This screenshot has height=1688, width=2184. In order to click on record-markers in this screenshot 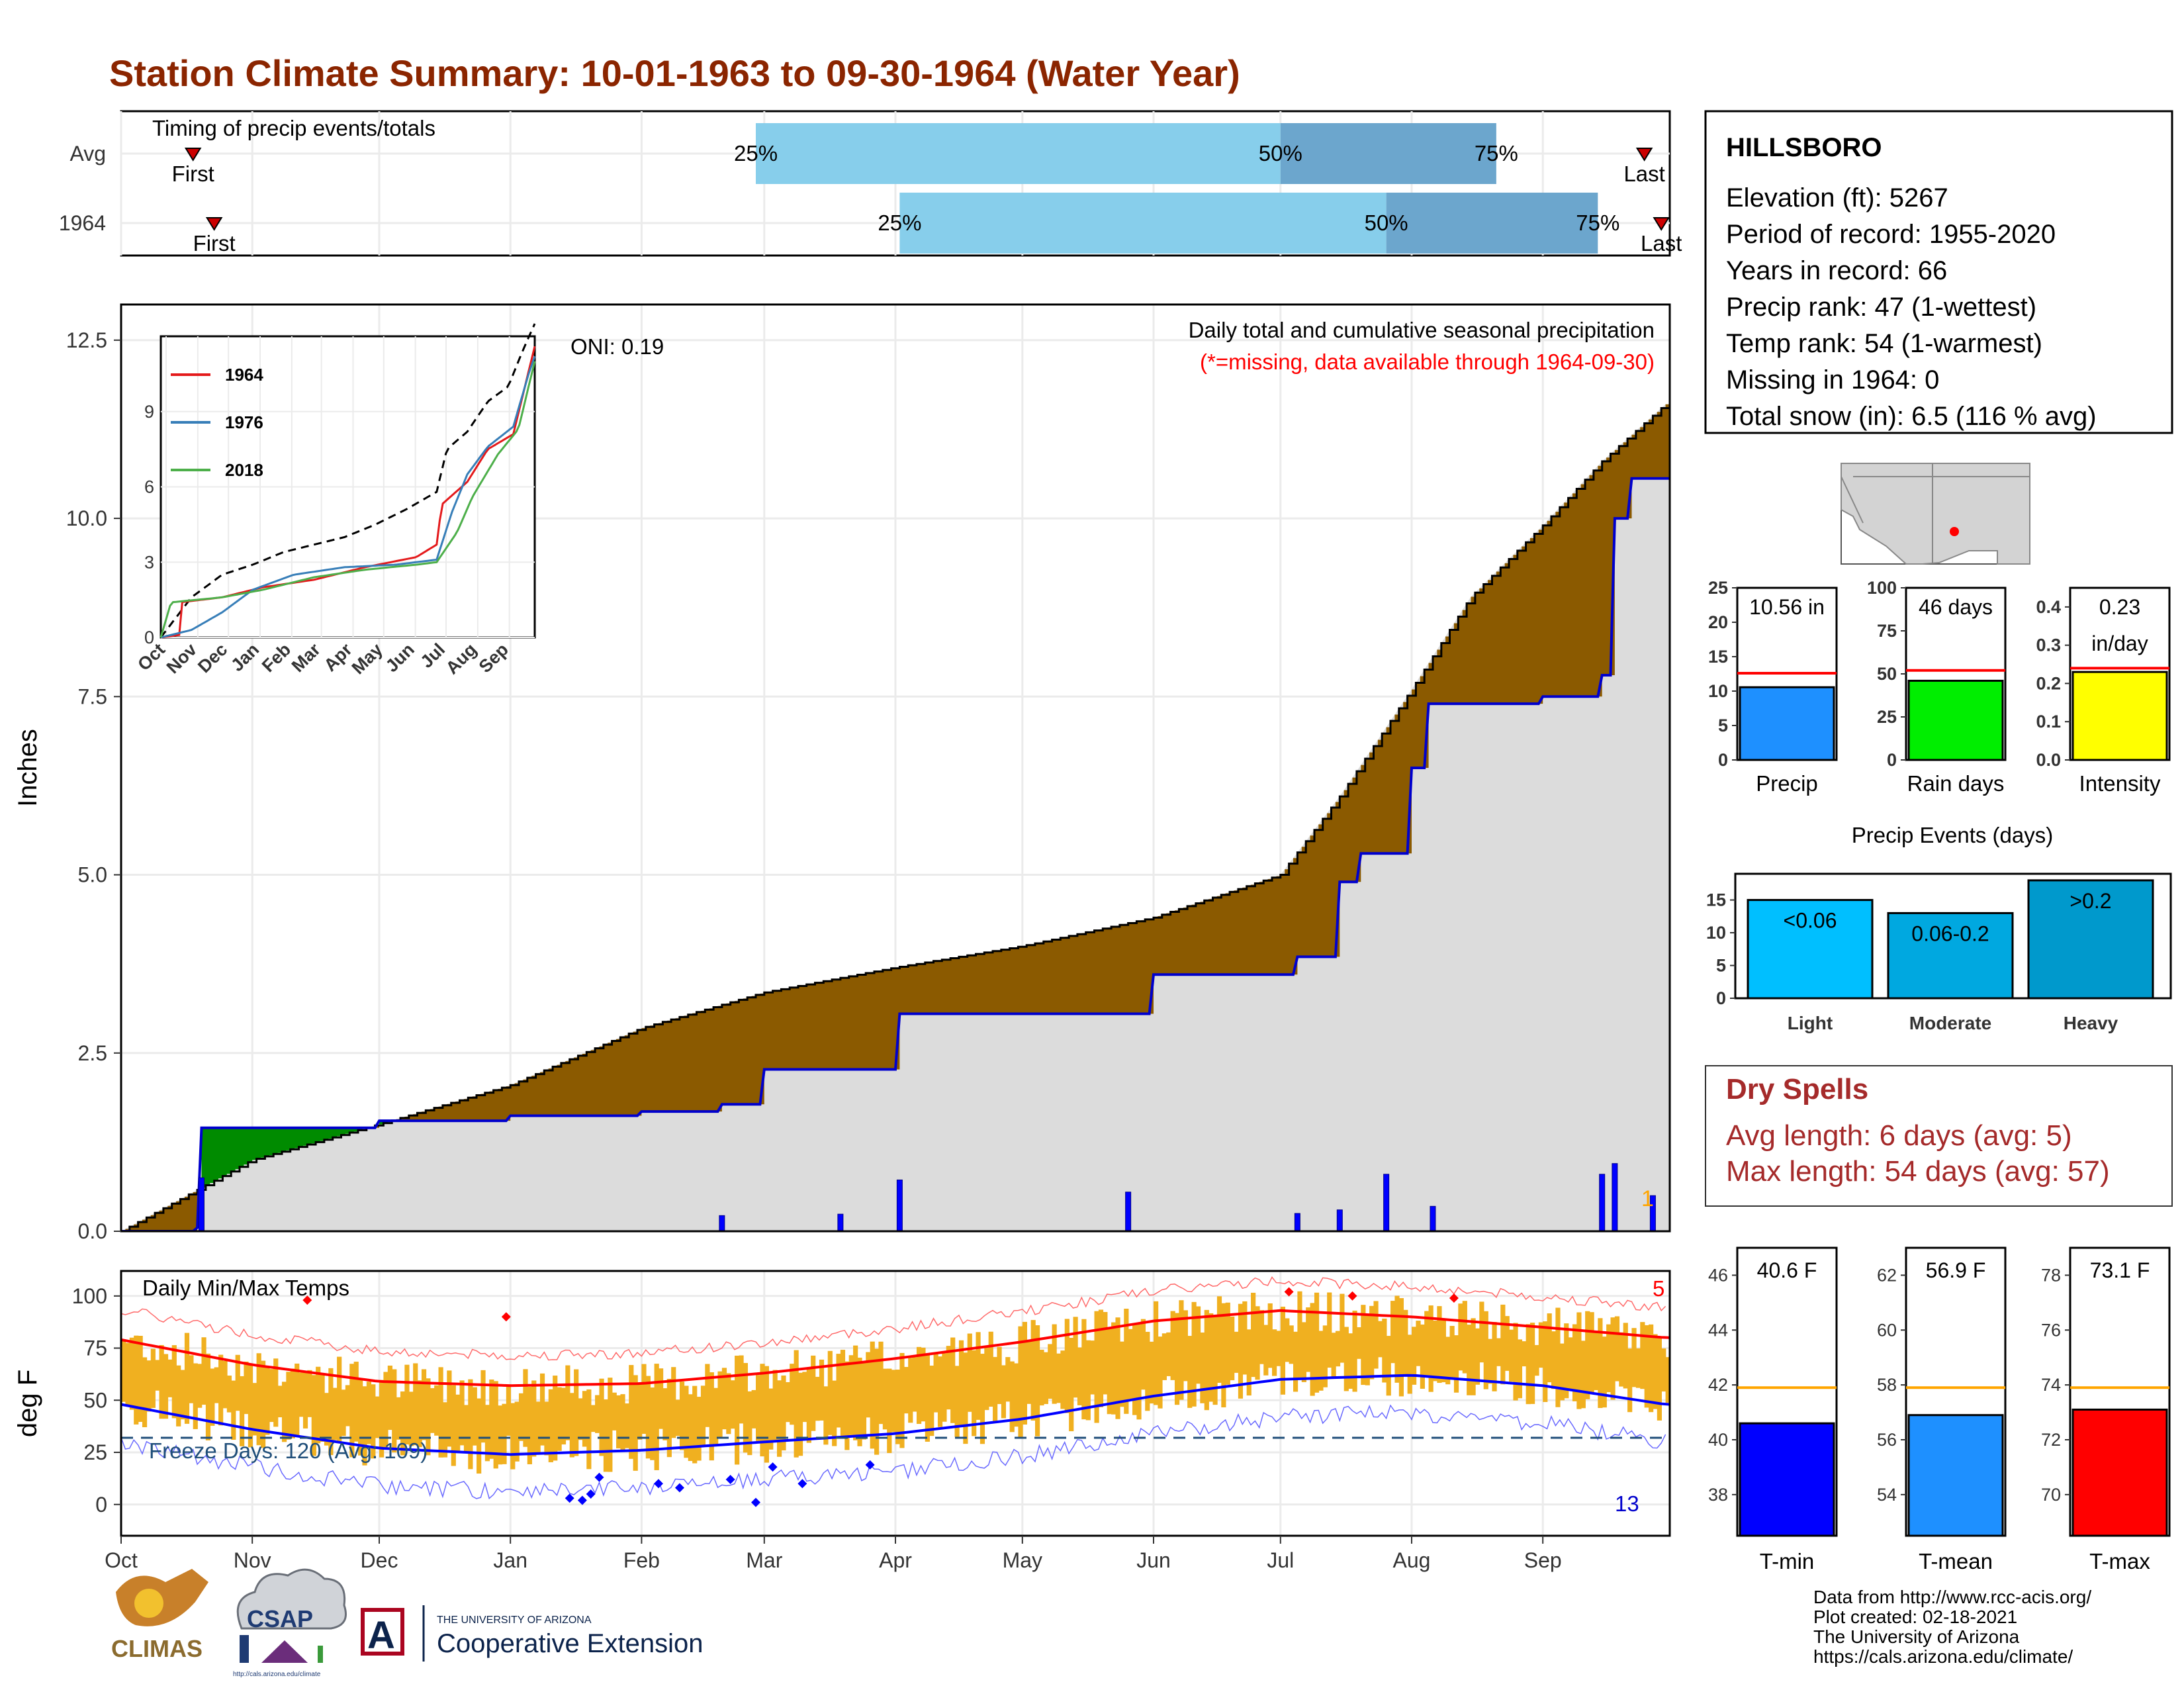, I will do `click(880, 1397)`.